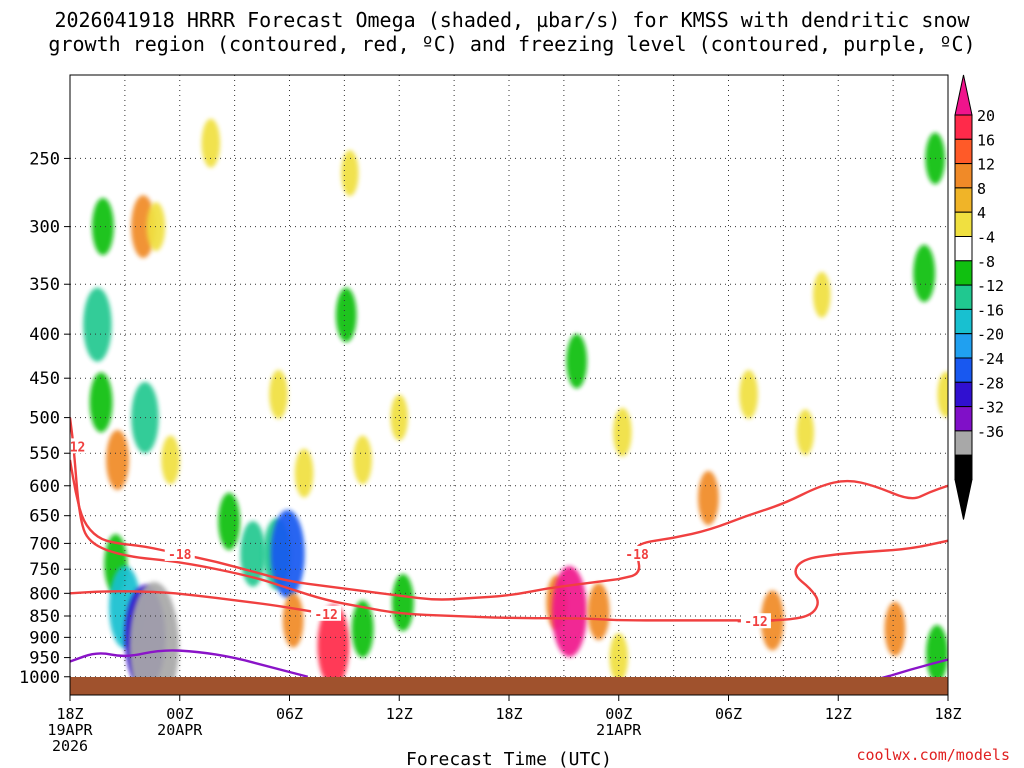  I want to click on colorbar-label: -36, so click(990, 432).